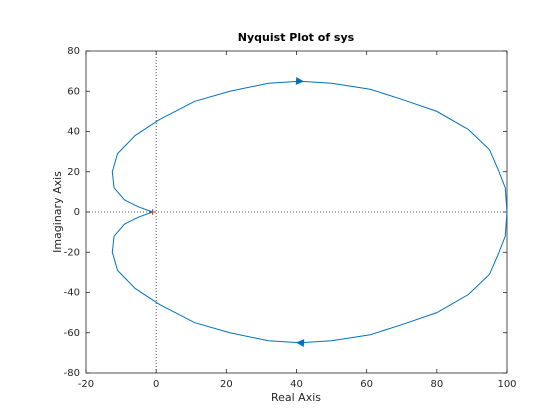  Describe the element at coordinates (72, 373) in the screenshot. I see `y-tick-label: -80` at that location.